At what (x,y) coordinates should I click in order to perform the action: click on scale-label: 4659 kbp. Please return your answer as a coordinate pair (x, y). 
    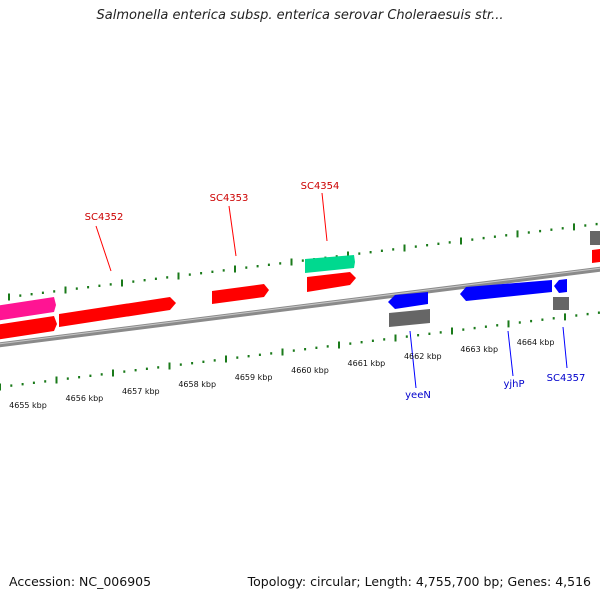
    Looking at the image, I should click on (254, 377).